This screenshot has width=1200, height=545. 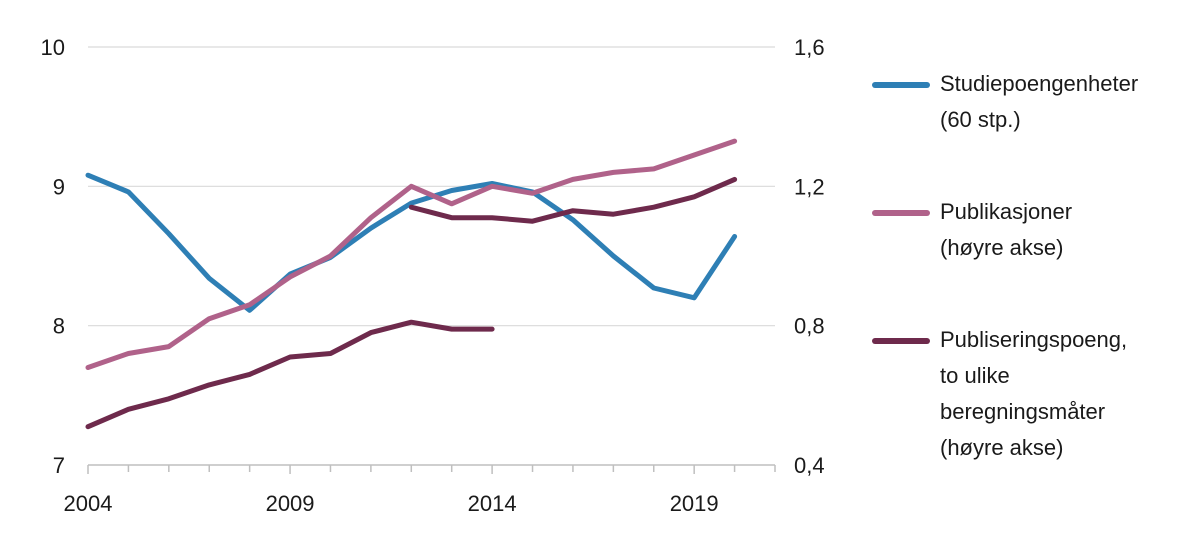 What do you see at coordinates (975, 375) in the screenshot?
I see `legend-label-publiseringspoeng-line2: to ulike` at bounding box center [975, 375].